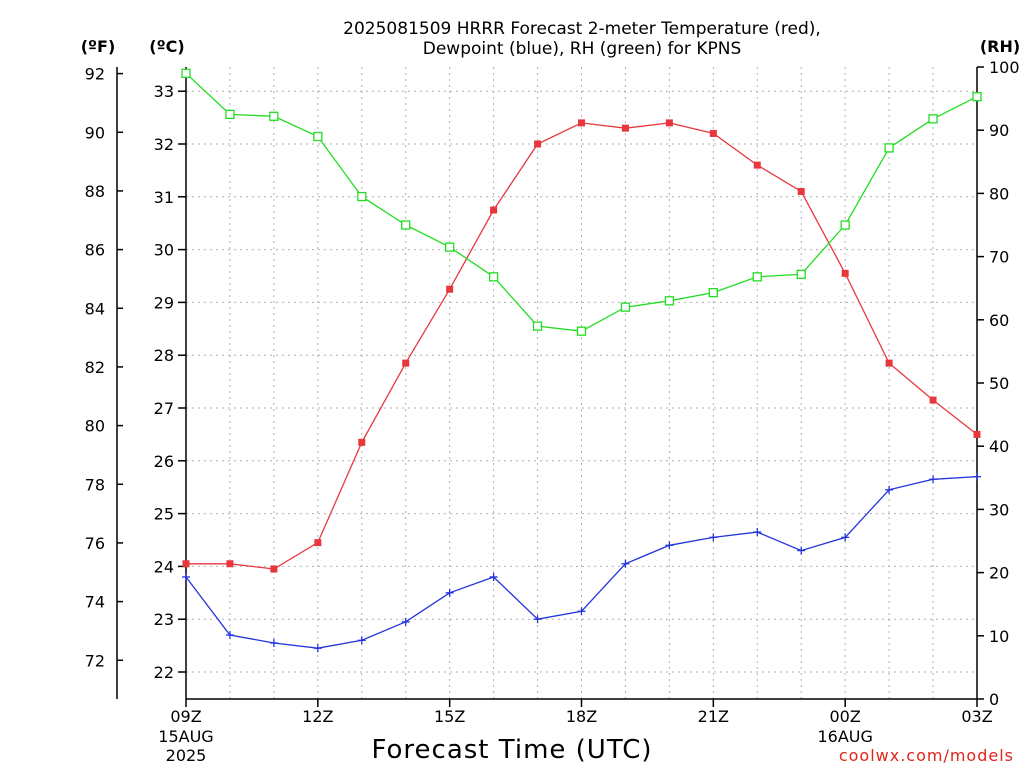 This screenshot has height=772, width=1024. I want to click on time-tick-label: 21Z, so click(713, 716).